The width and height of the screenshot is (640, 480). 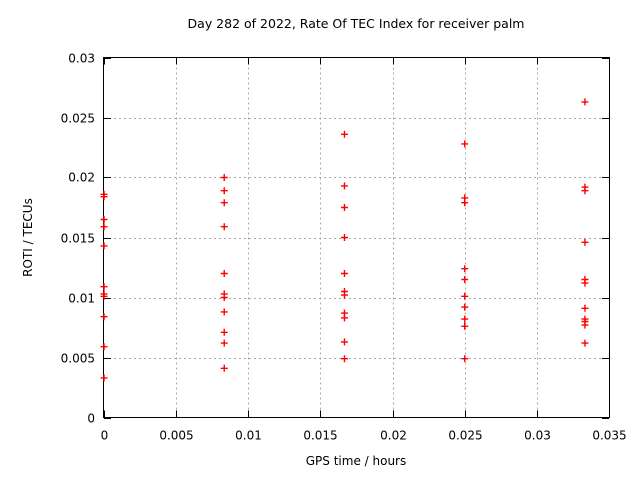 I want to click on y-tick-label: 0.01, so click(x=81, y=299).